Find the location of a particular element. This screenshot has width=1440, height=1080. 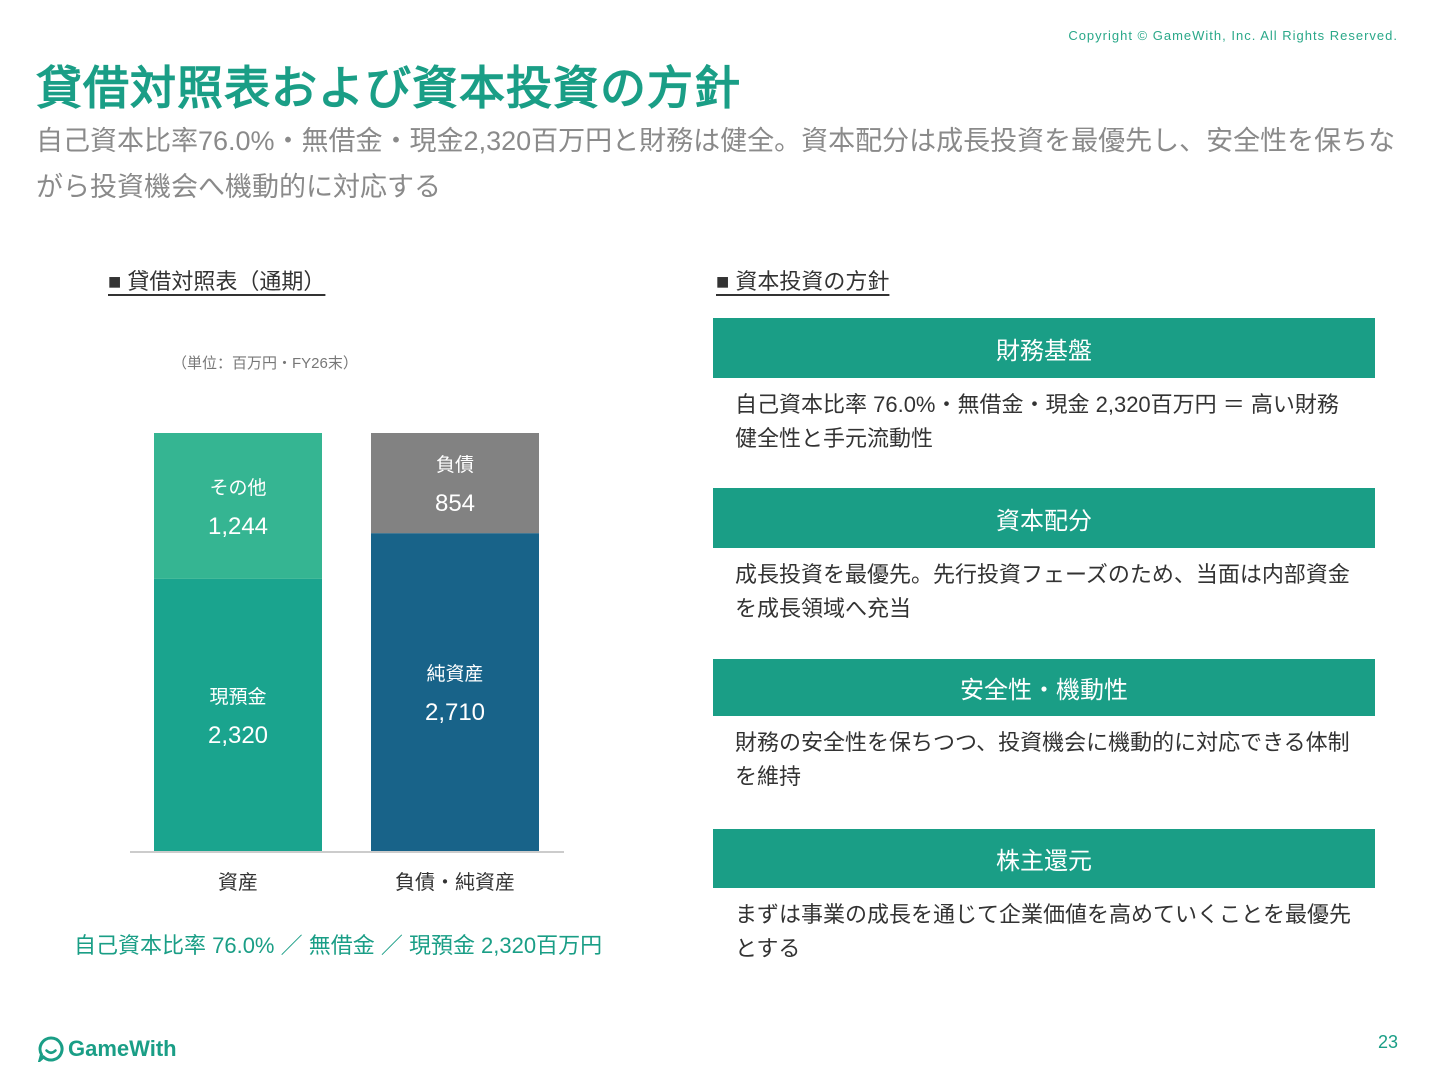

speech-bubble-icon is located at coordinates (51, 1049).